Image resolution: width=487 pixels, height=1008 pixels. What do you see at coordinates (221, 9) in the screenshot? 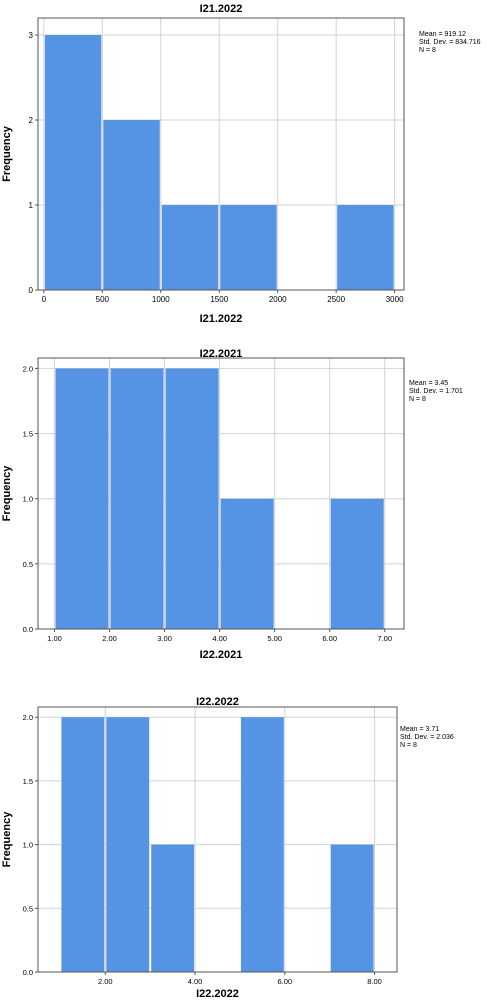
I see `chart-title: I21.2022` at bounding box center [221, 9].